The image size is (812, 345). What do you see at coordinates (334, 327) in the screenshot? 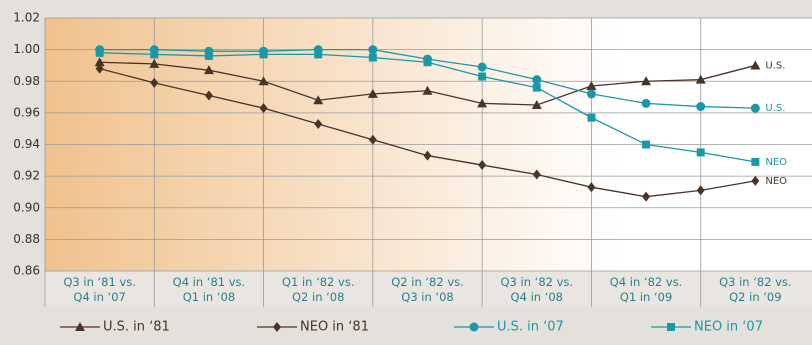
I see `legend-label: NEO in ‘81` at bounding box center [334, 327].